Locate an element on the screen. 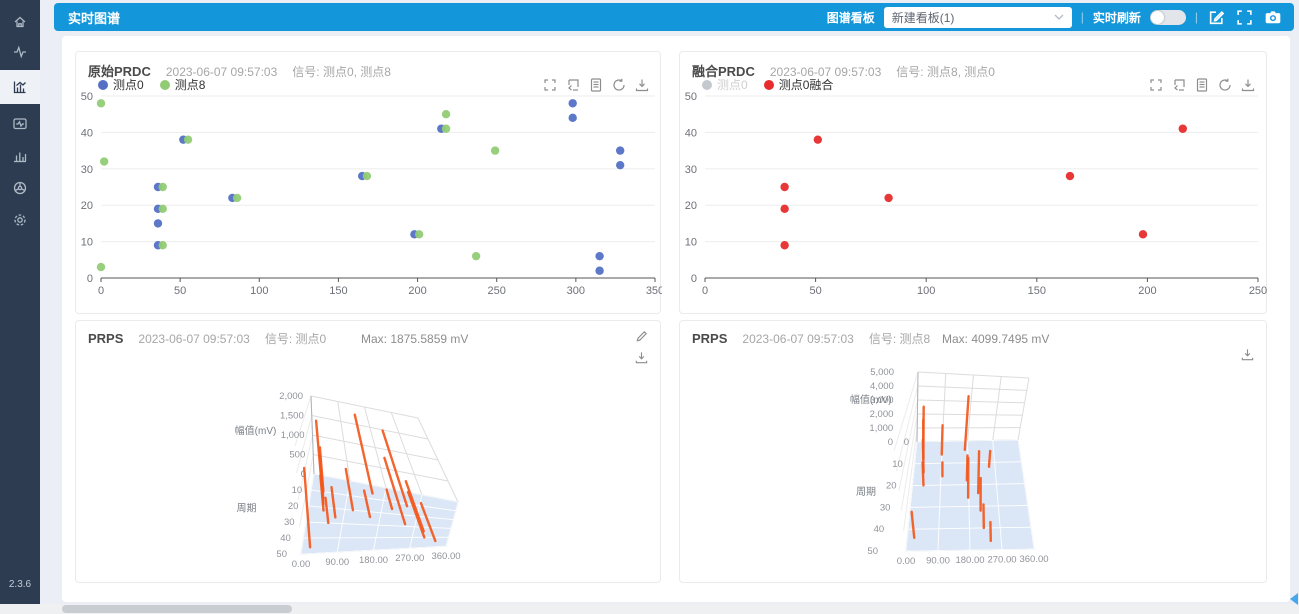  sidebar-item-globe is located at coordinates (20, 188).